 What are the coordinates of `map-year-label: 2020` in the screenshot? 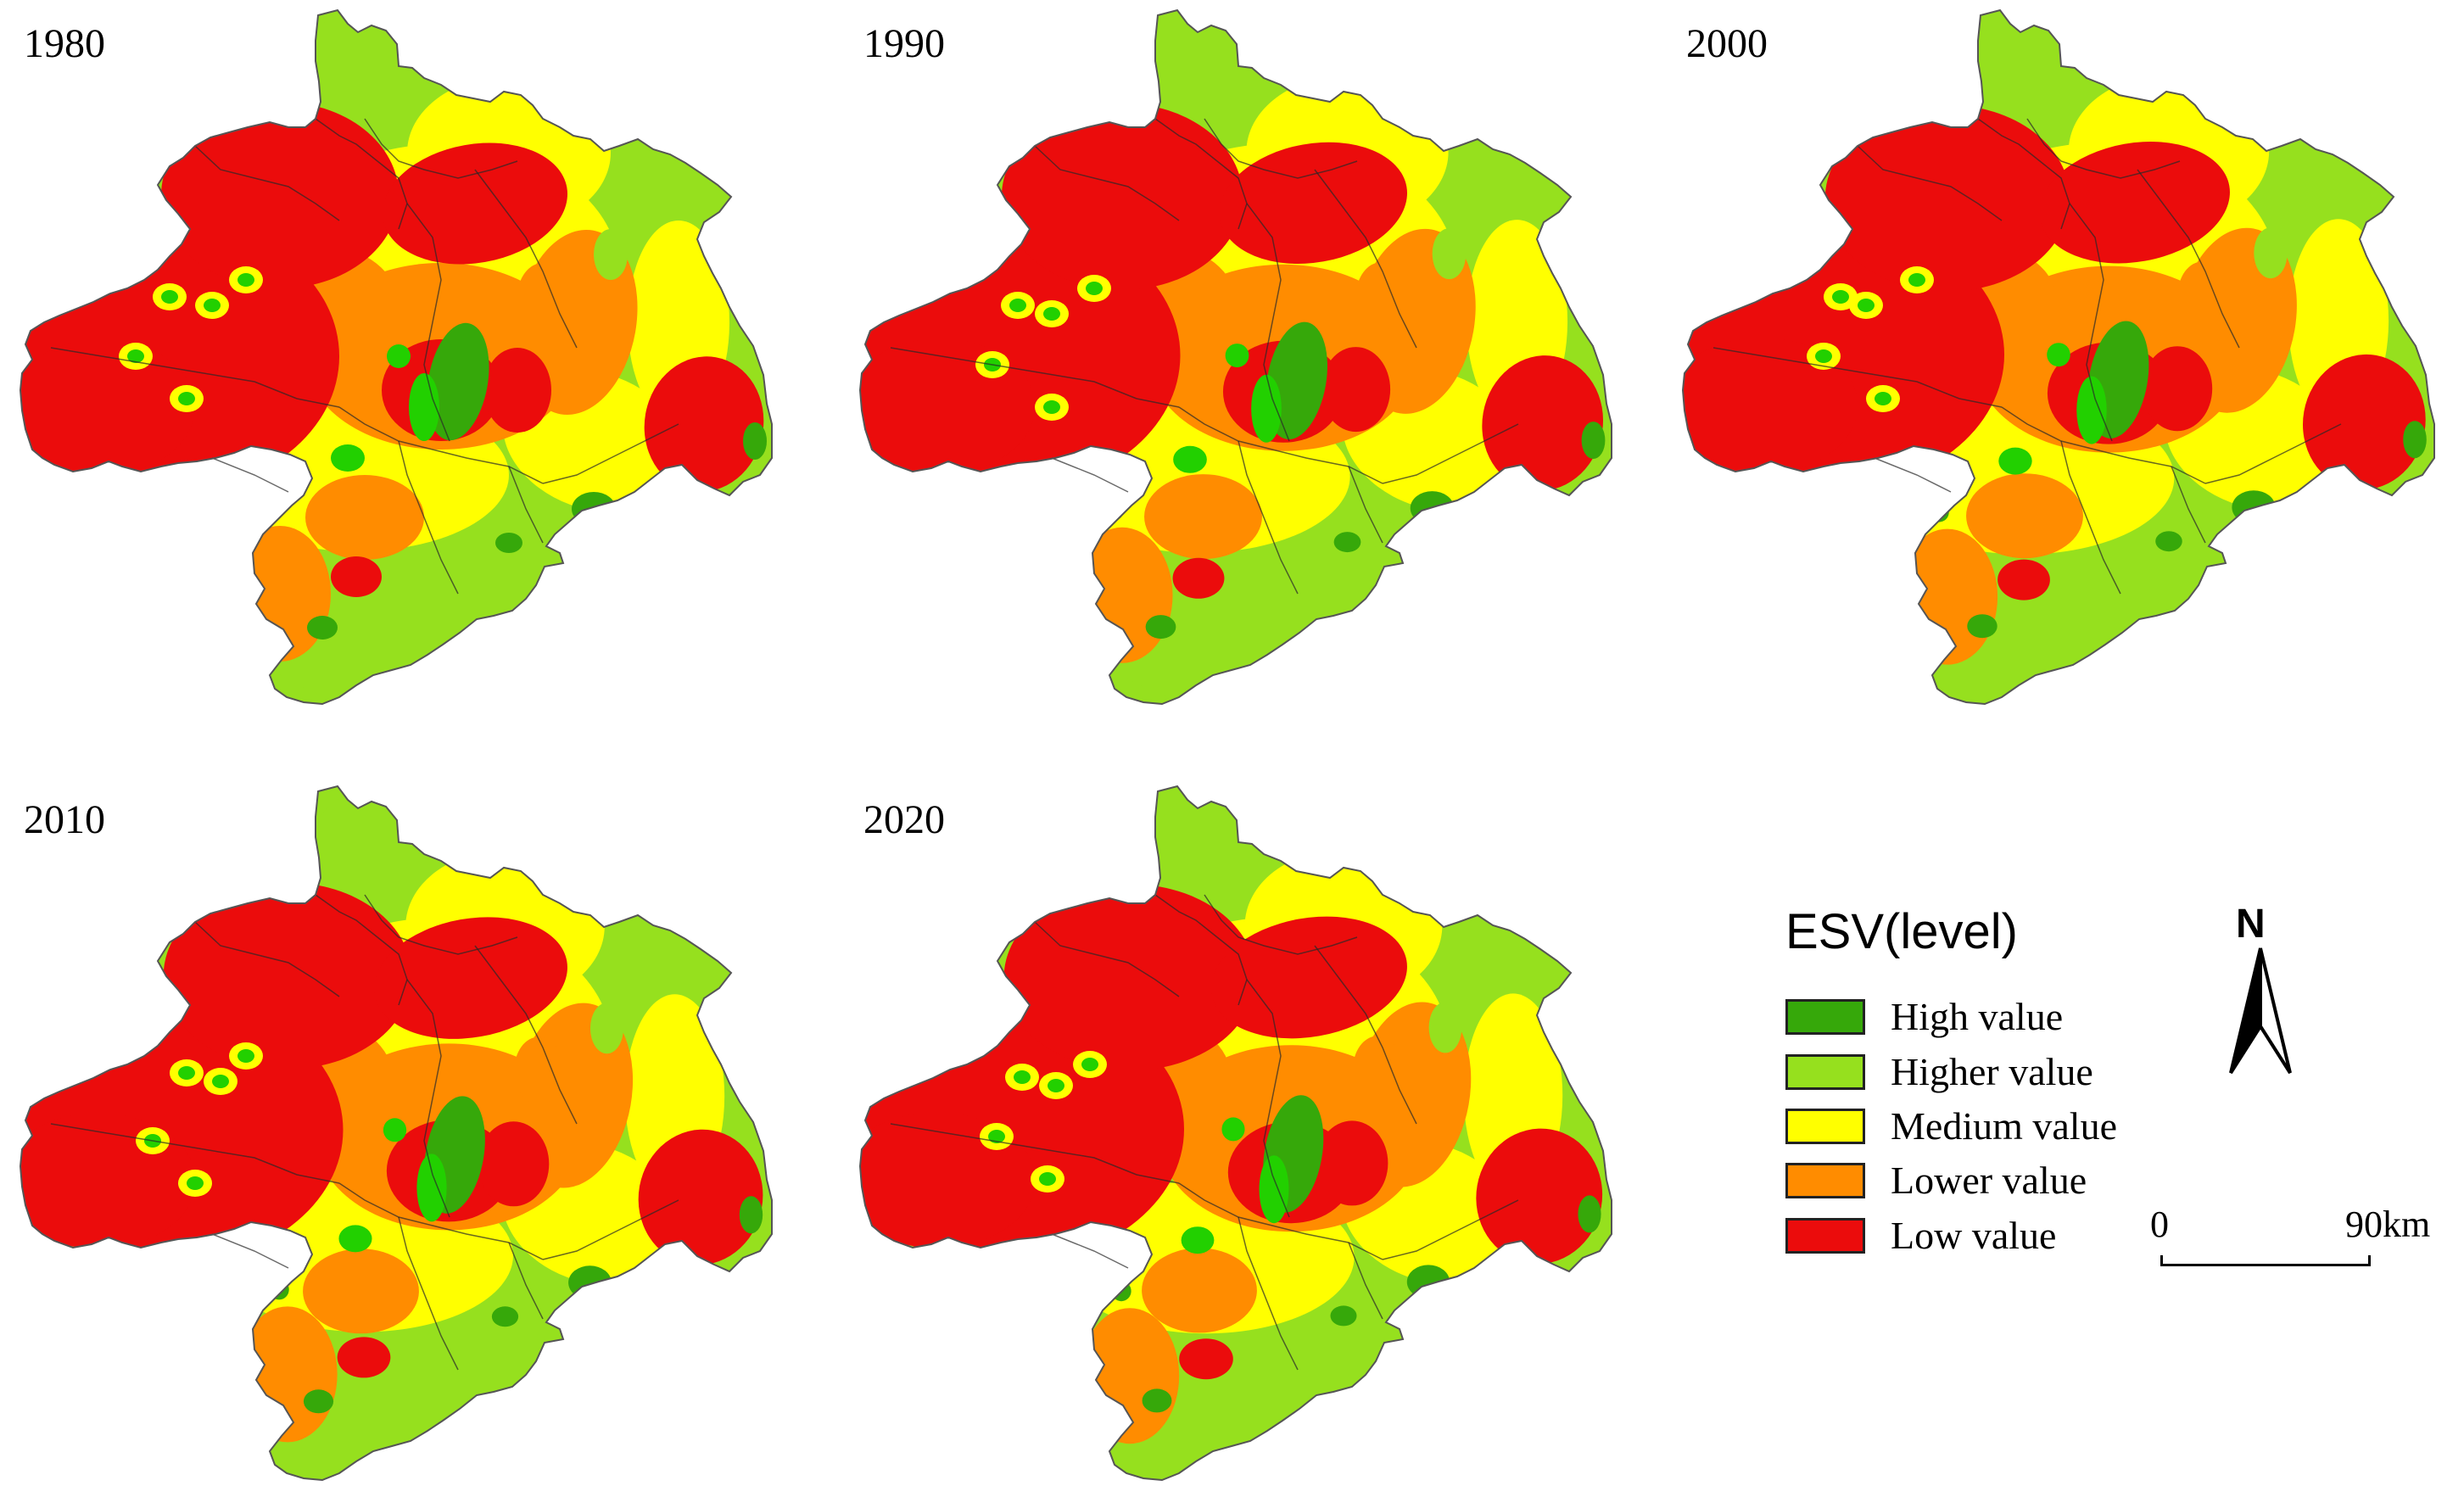 It's located at (904, 820).